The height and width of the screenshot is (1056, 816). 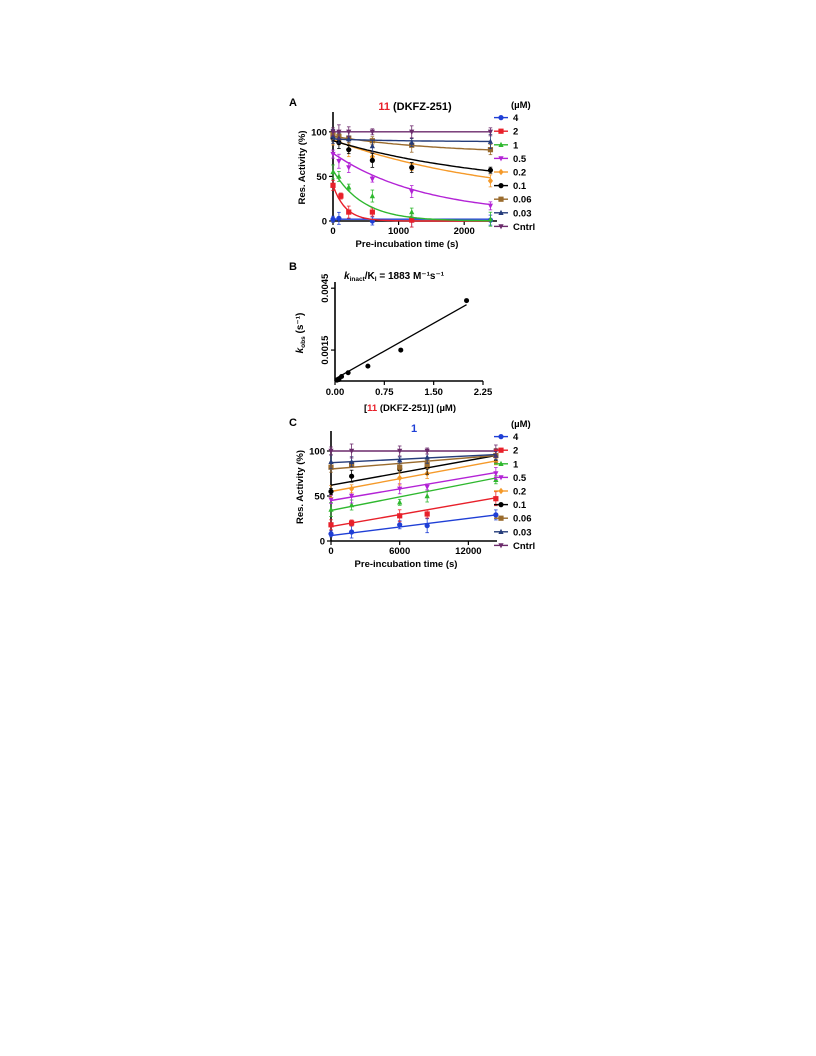 What do you see at coordinates (501, 186) in the screenshot?
I see `panel-a-legend-0_1-swatch-marker` at bounding box center [501, 186].